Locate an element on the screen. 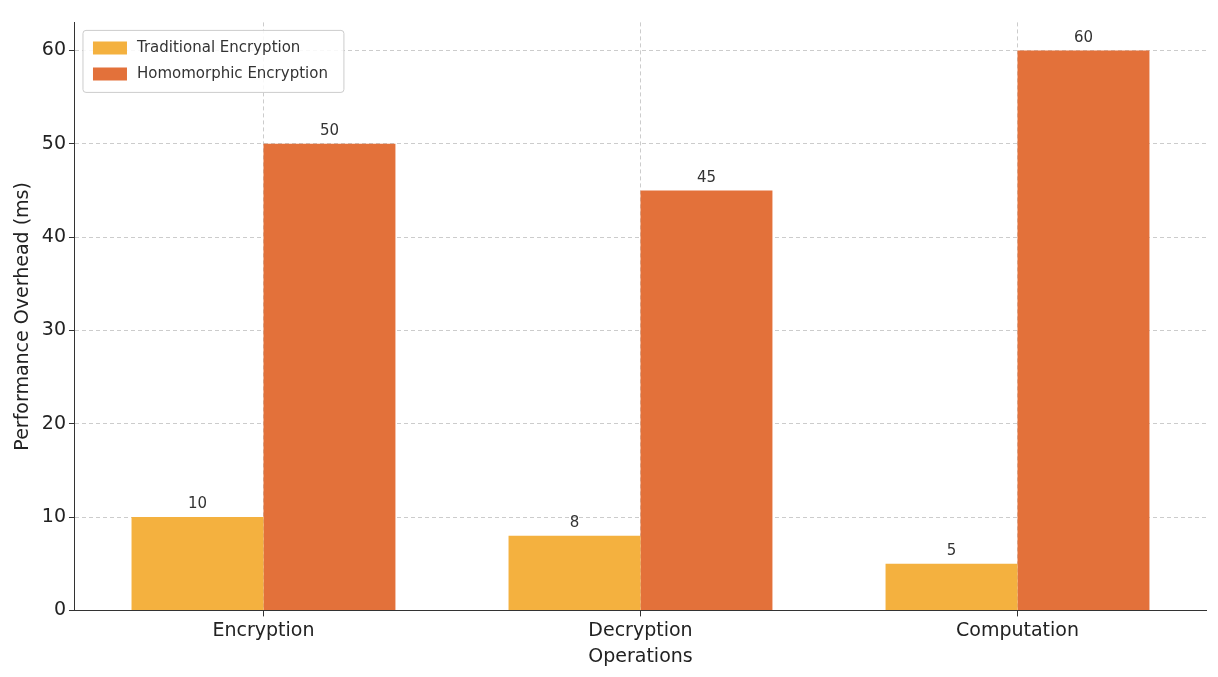 This screenshot has width=1218, height=677. x-tick-label: Computation is located at coordinates (1017, 628).